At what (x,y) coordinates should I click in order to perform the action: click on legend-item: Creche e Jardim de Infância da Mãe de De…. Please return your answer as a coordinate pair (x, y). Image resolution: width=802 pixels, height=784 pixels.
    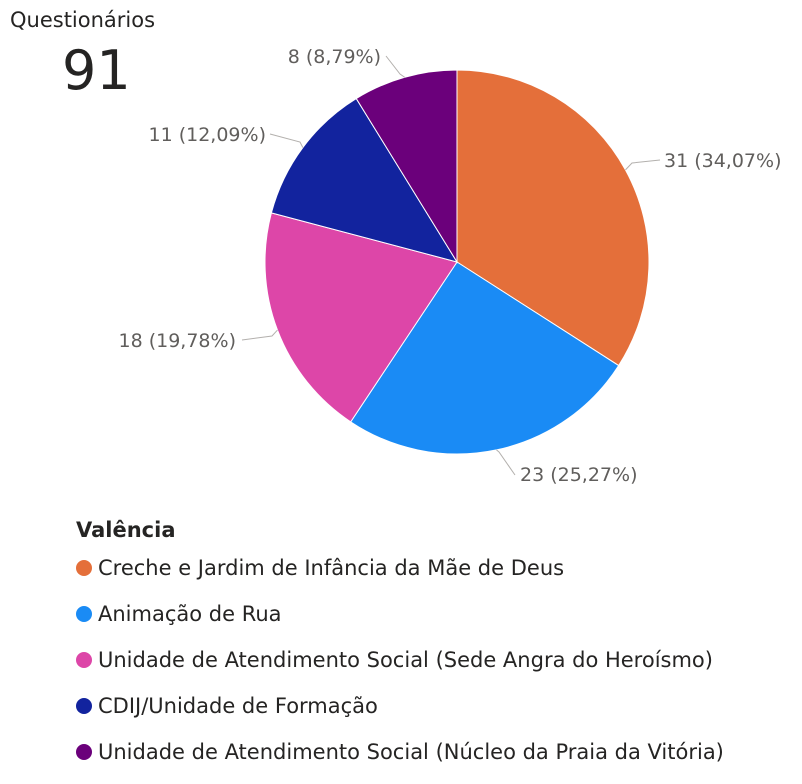
    Looking at the image, I should click on (400, 568).